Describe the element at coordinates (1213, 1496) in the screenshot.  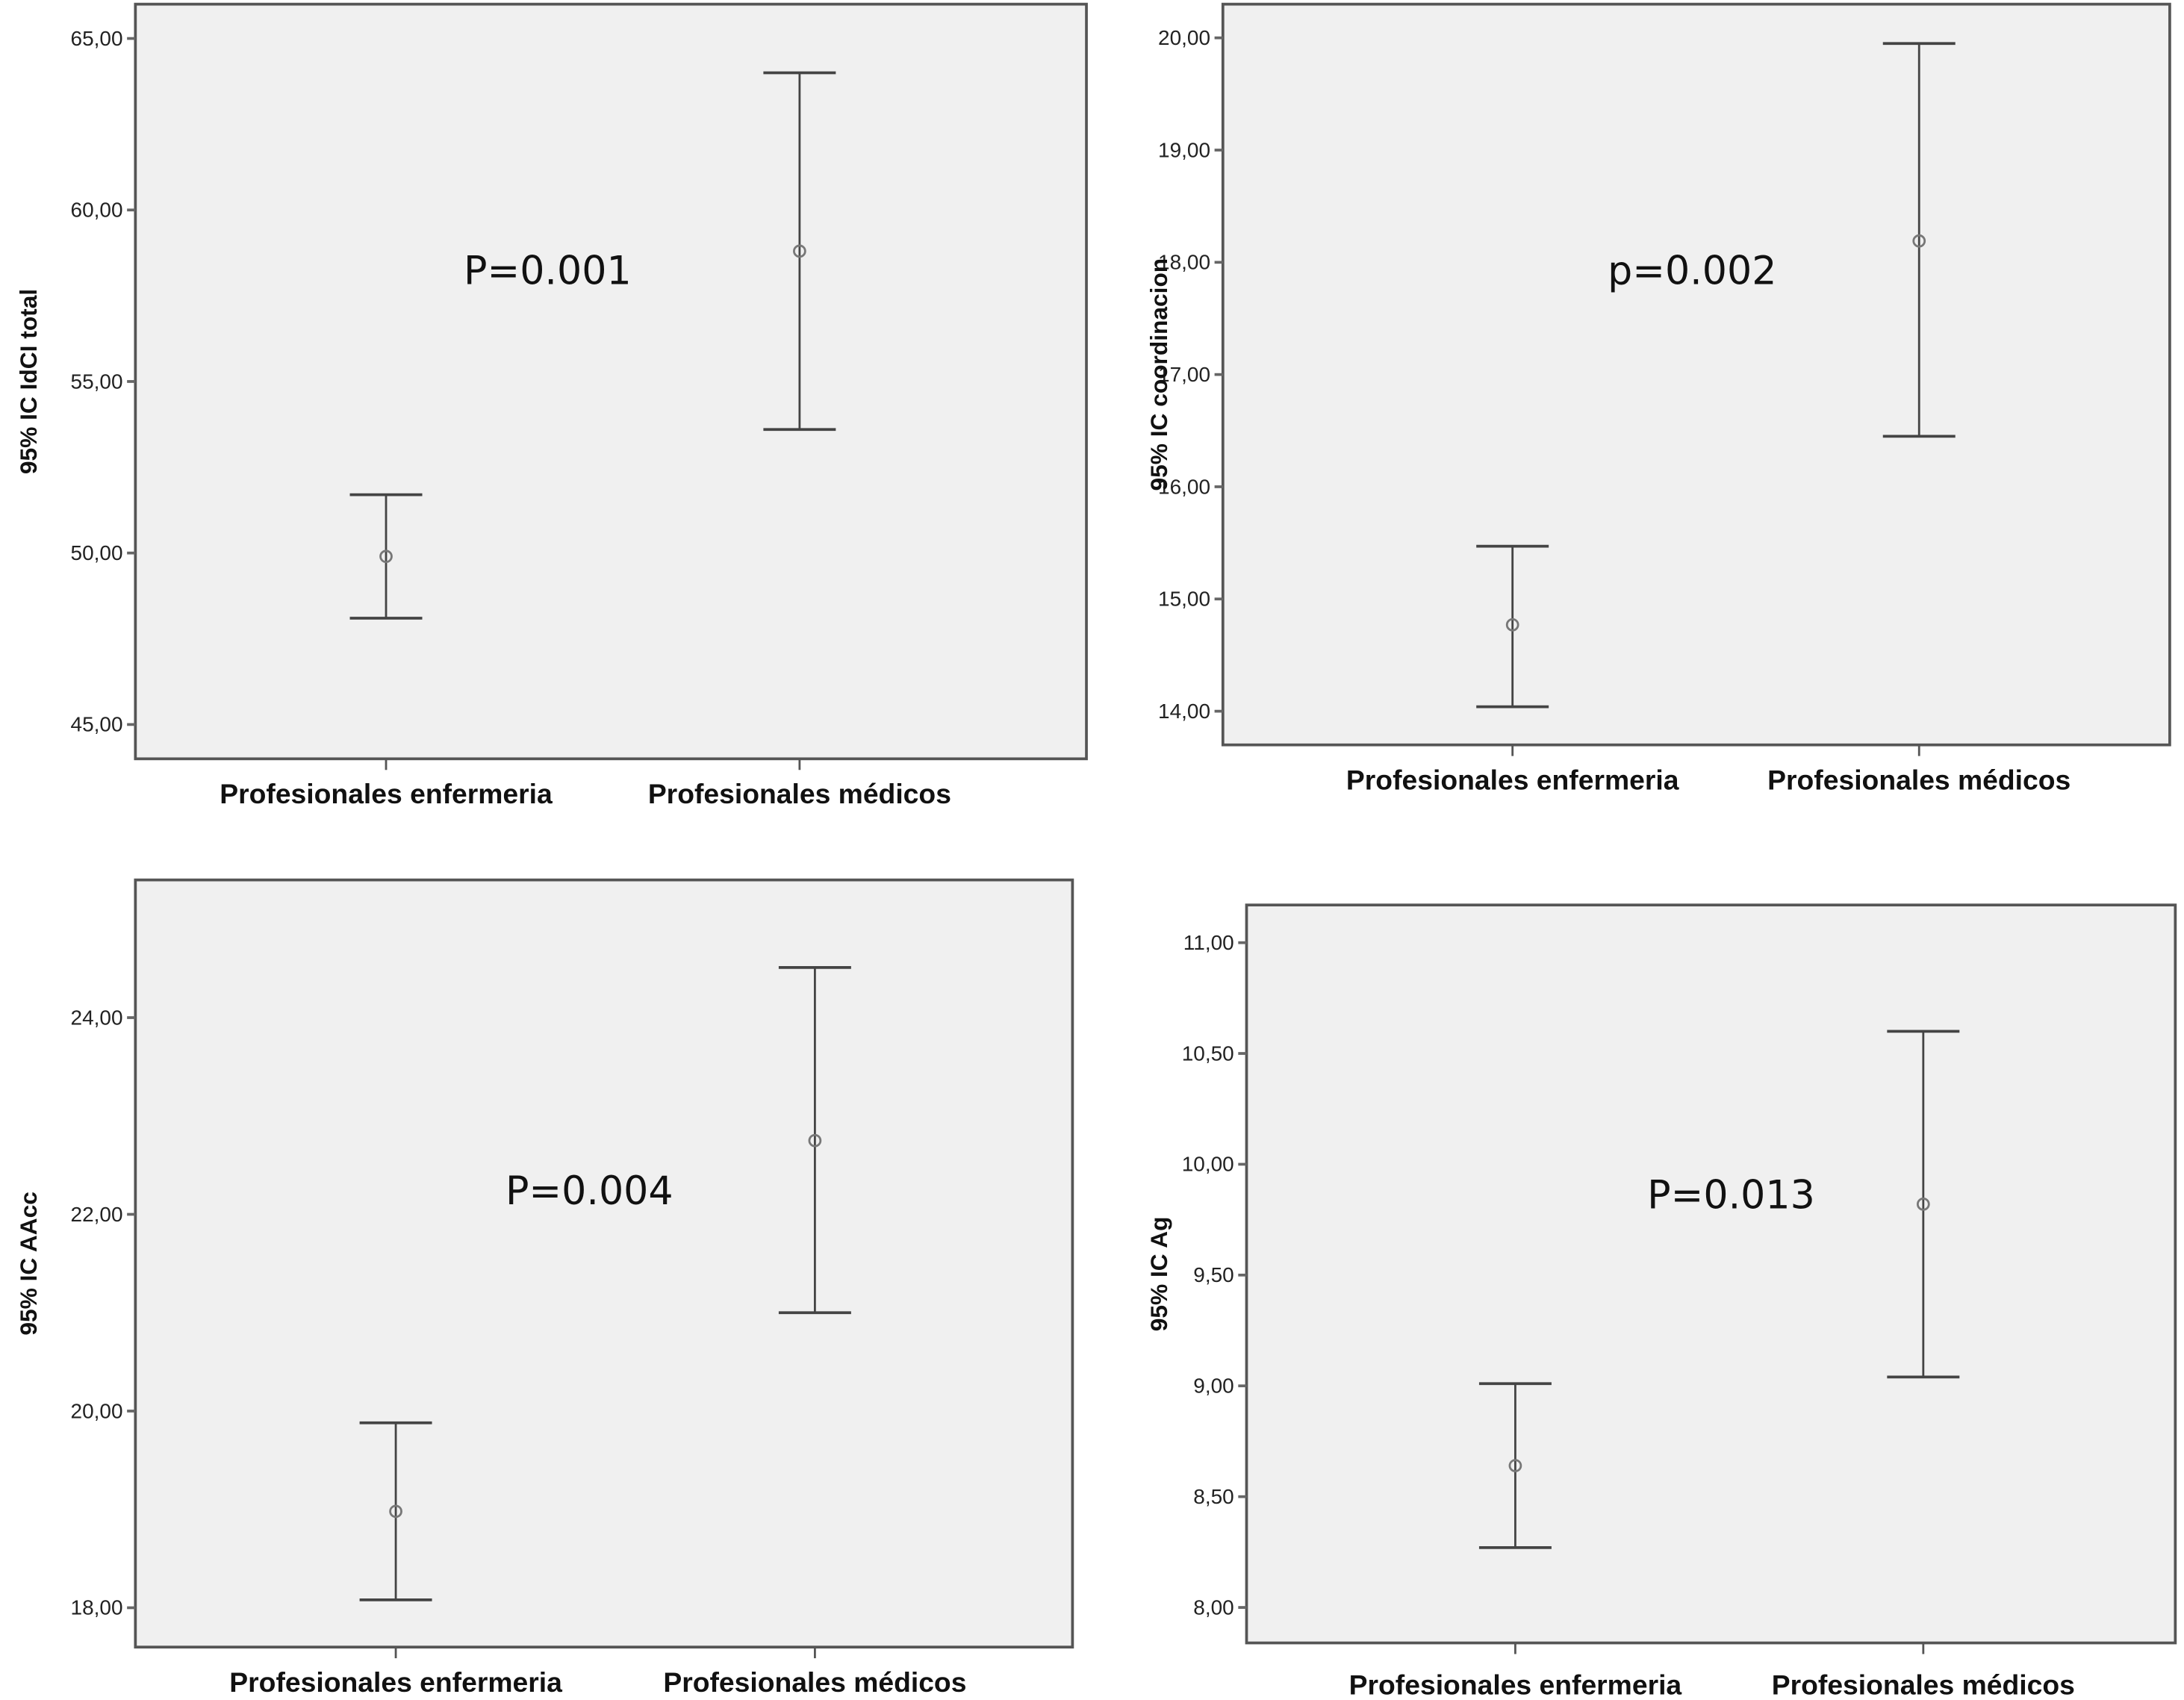
I see `y-tick-label: 8,50` at that location.